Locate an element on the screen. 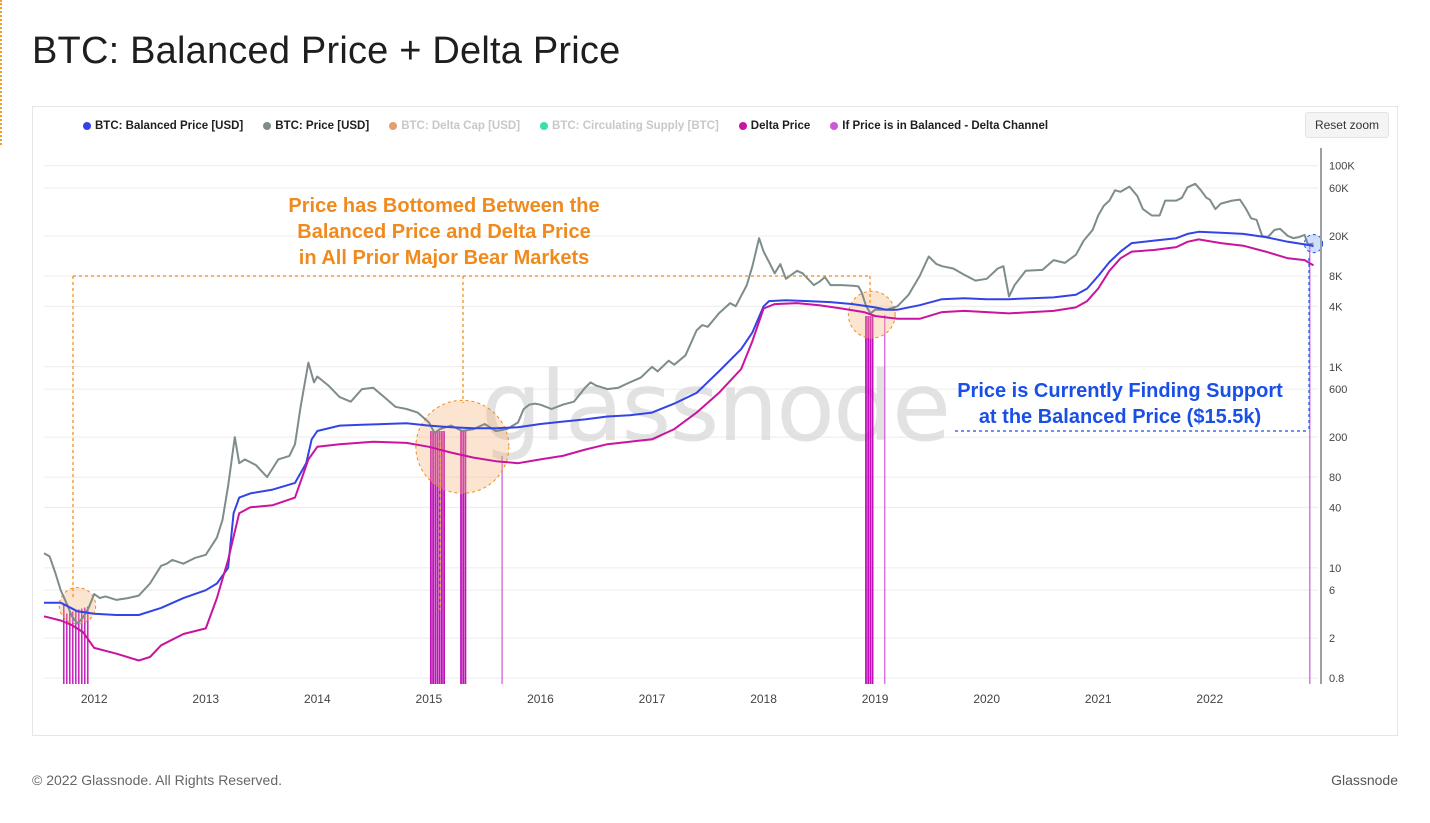  legend-item: BTC: Delta Cap [USD] is located at coordinates (454, 126).